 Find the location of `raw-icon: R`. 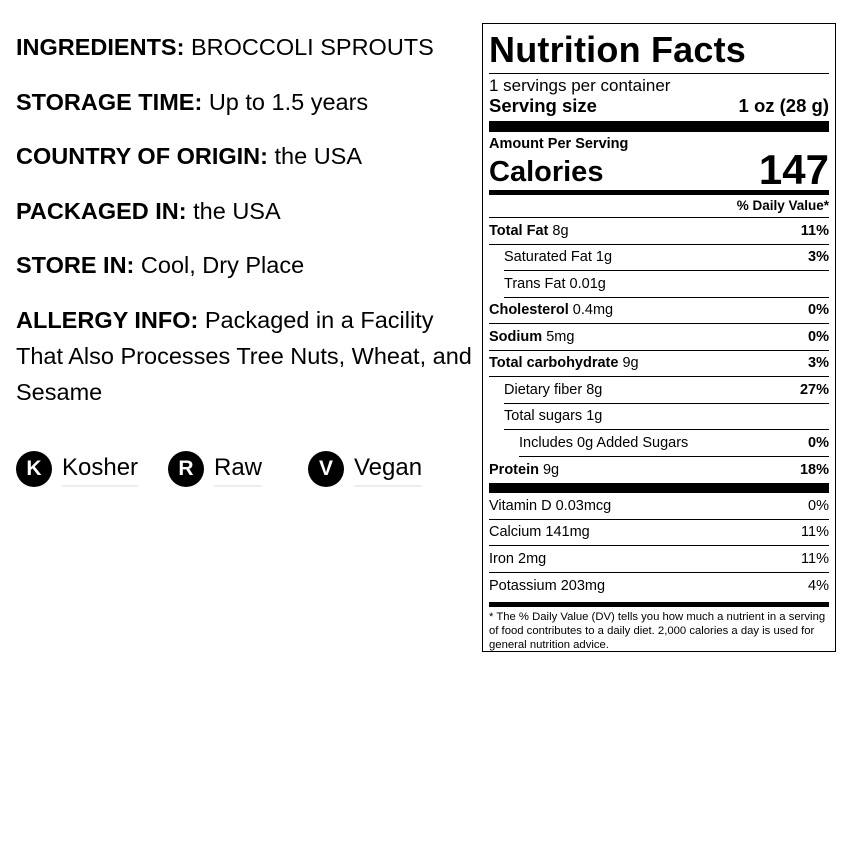

raw-icon: R is located at coordinates (186, 469).